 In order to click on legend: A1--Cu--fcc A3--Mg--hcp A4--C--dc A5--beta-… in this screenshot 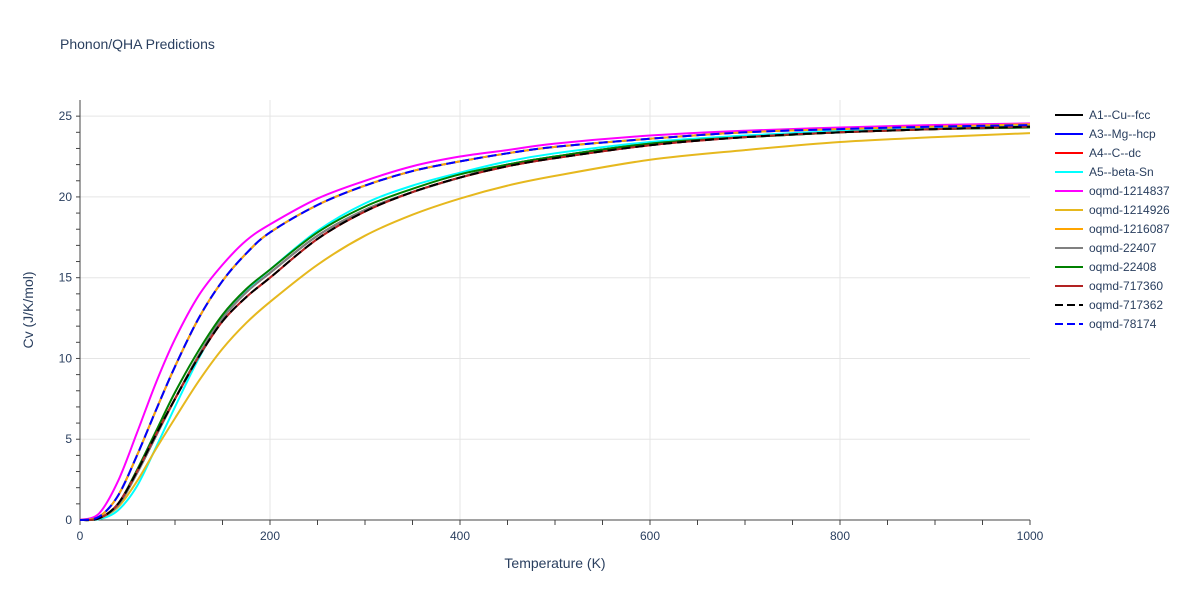, I will do `click(1112, 219)`.